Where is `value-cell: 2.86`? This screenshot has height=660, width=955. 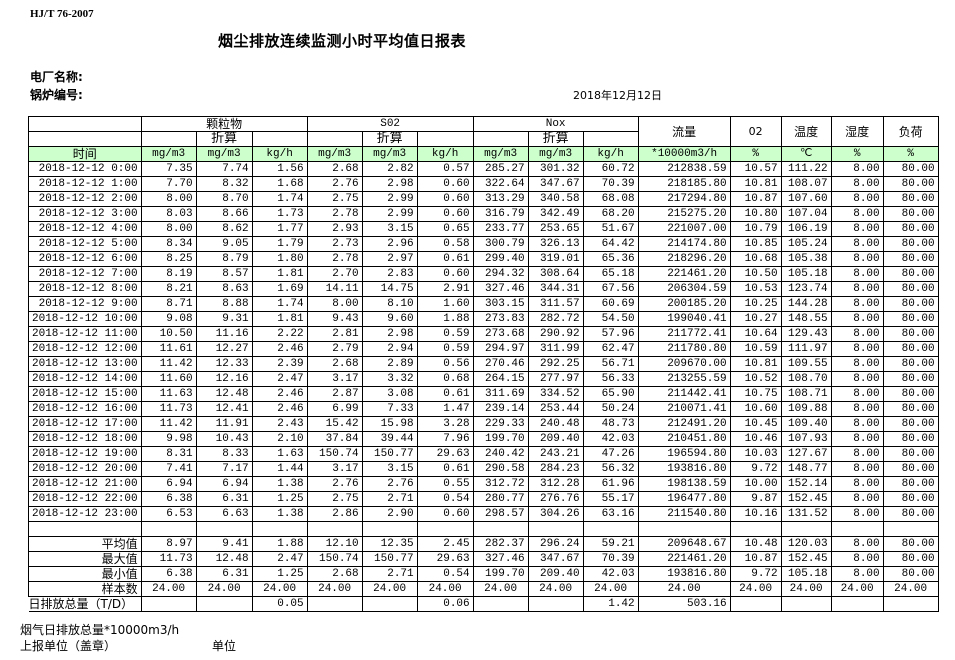 value-cell: 2.86 is located at coordinates (334, 514).